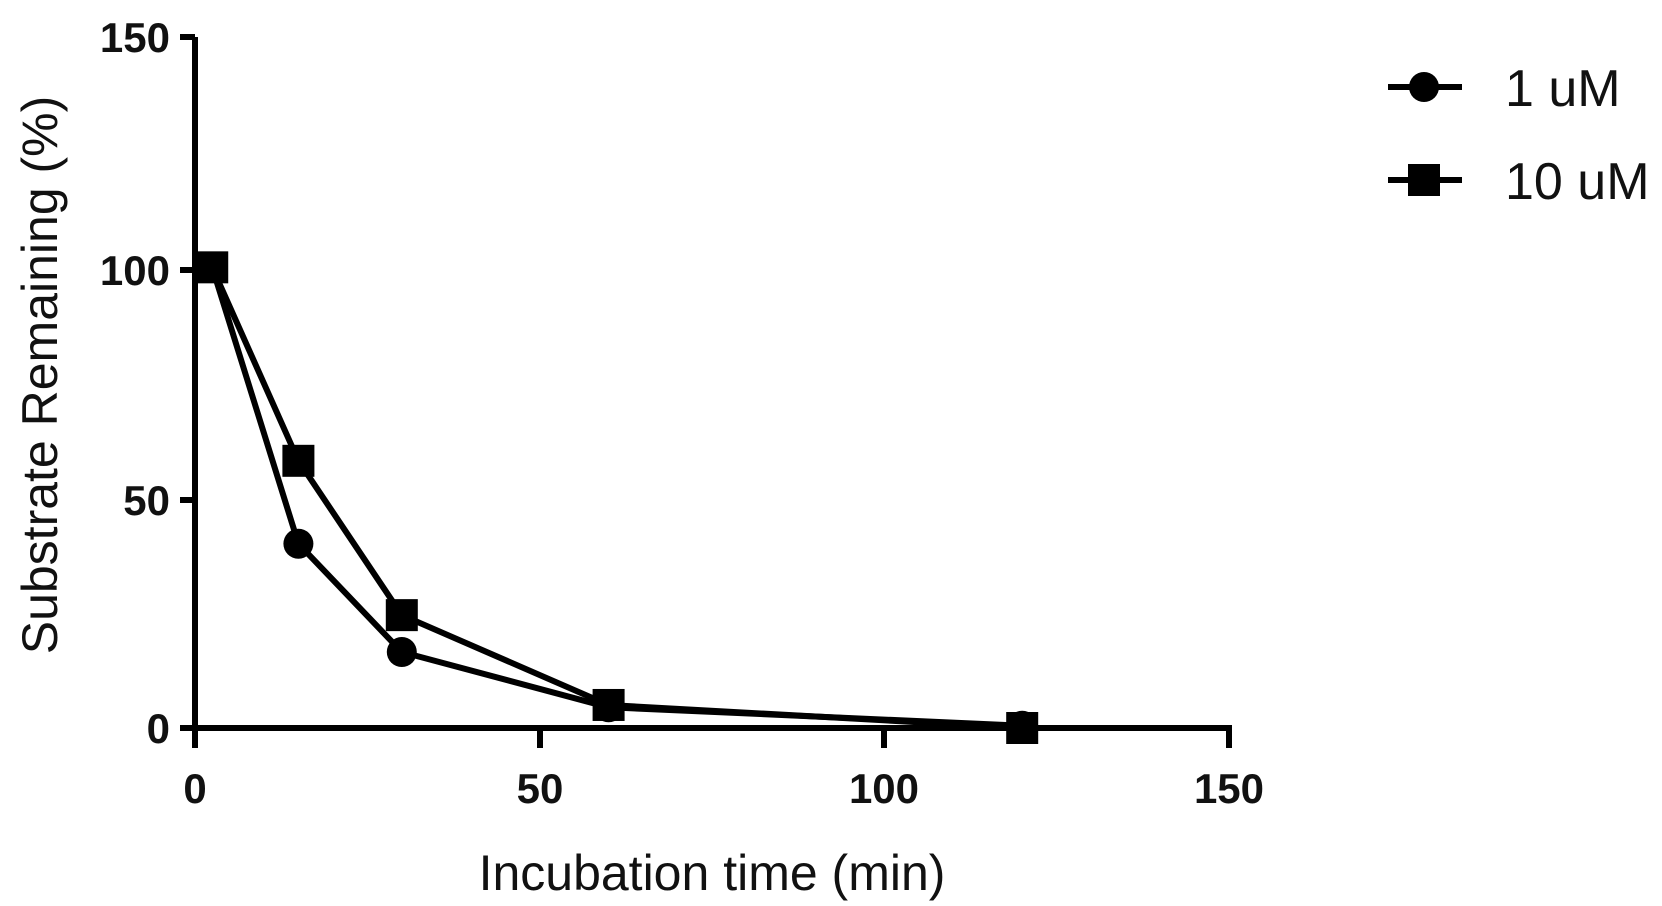 This screenshot has width=1662, height=906. What do you see at coordinates (1577, 182) in the screenshot?
I see `legend-label: 10 uM` at bounding box center [1577, 182].